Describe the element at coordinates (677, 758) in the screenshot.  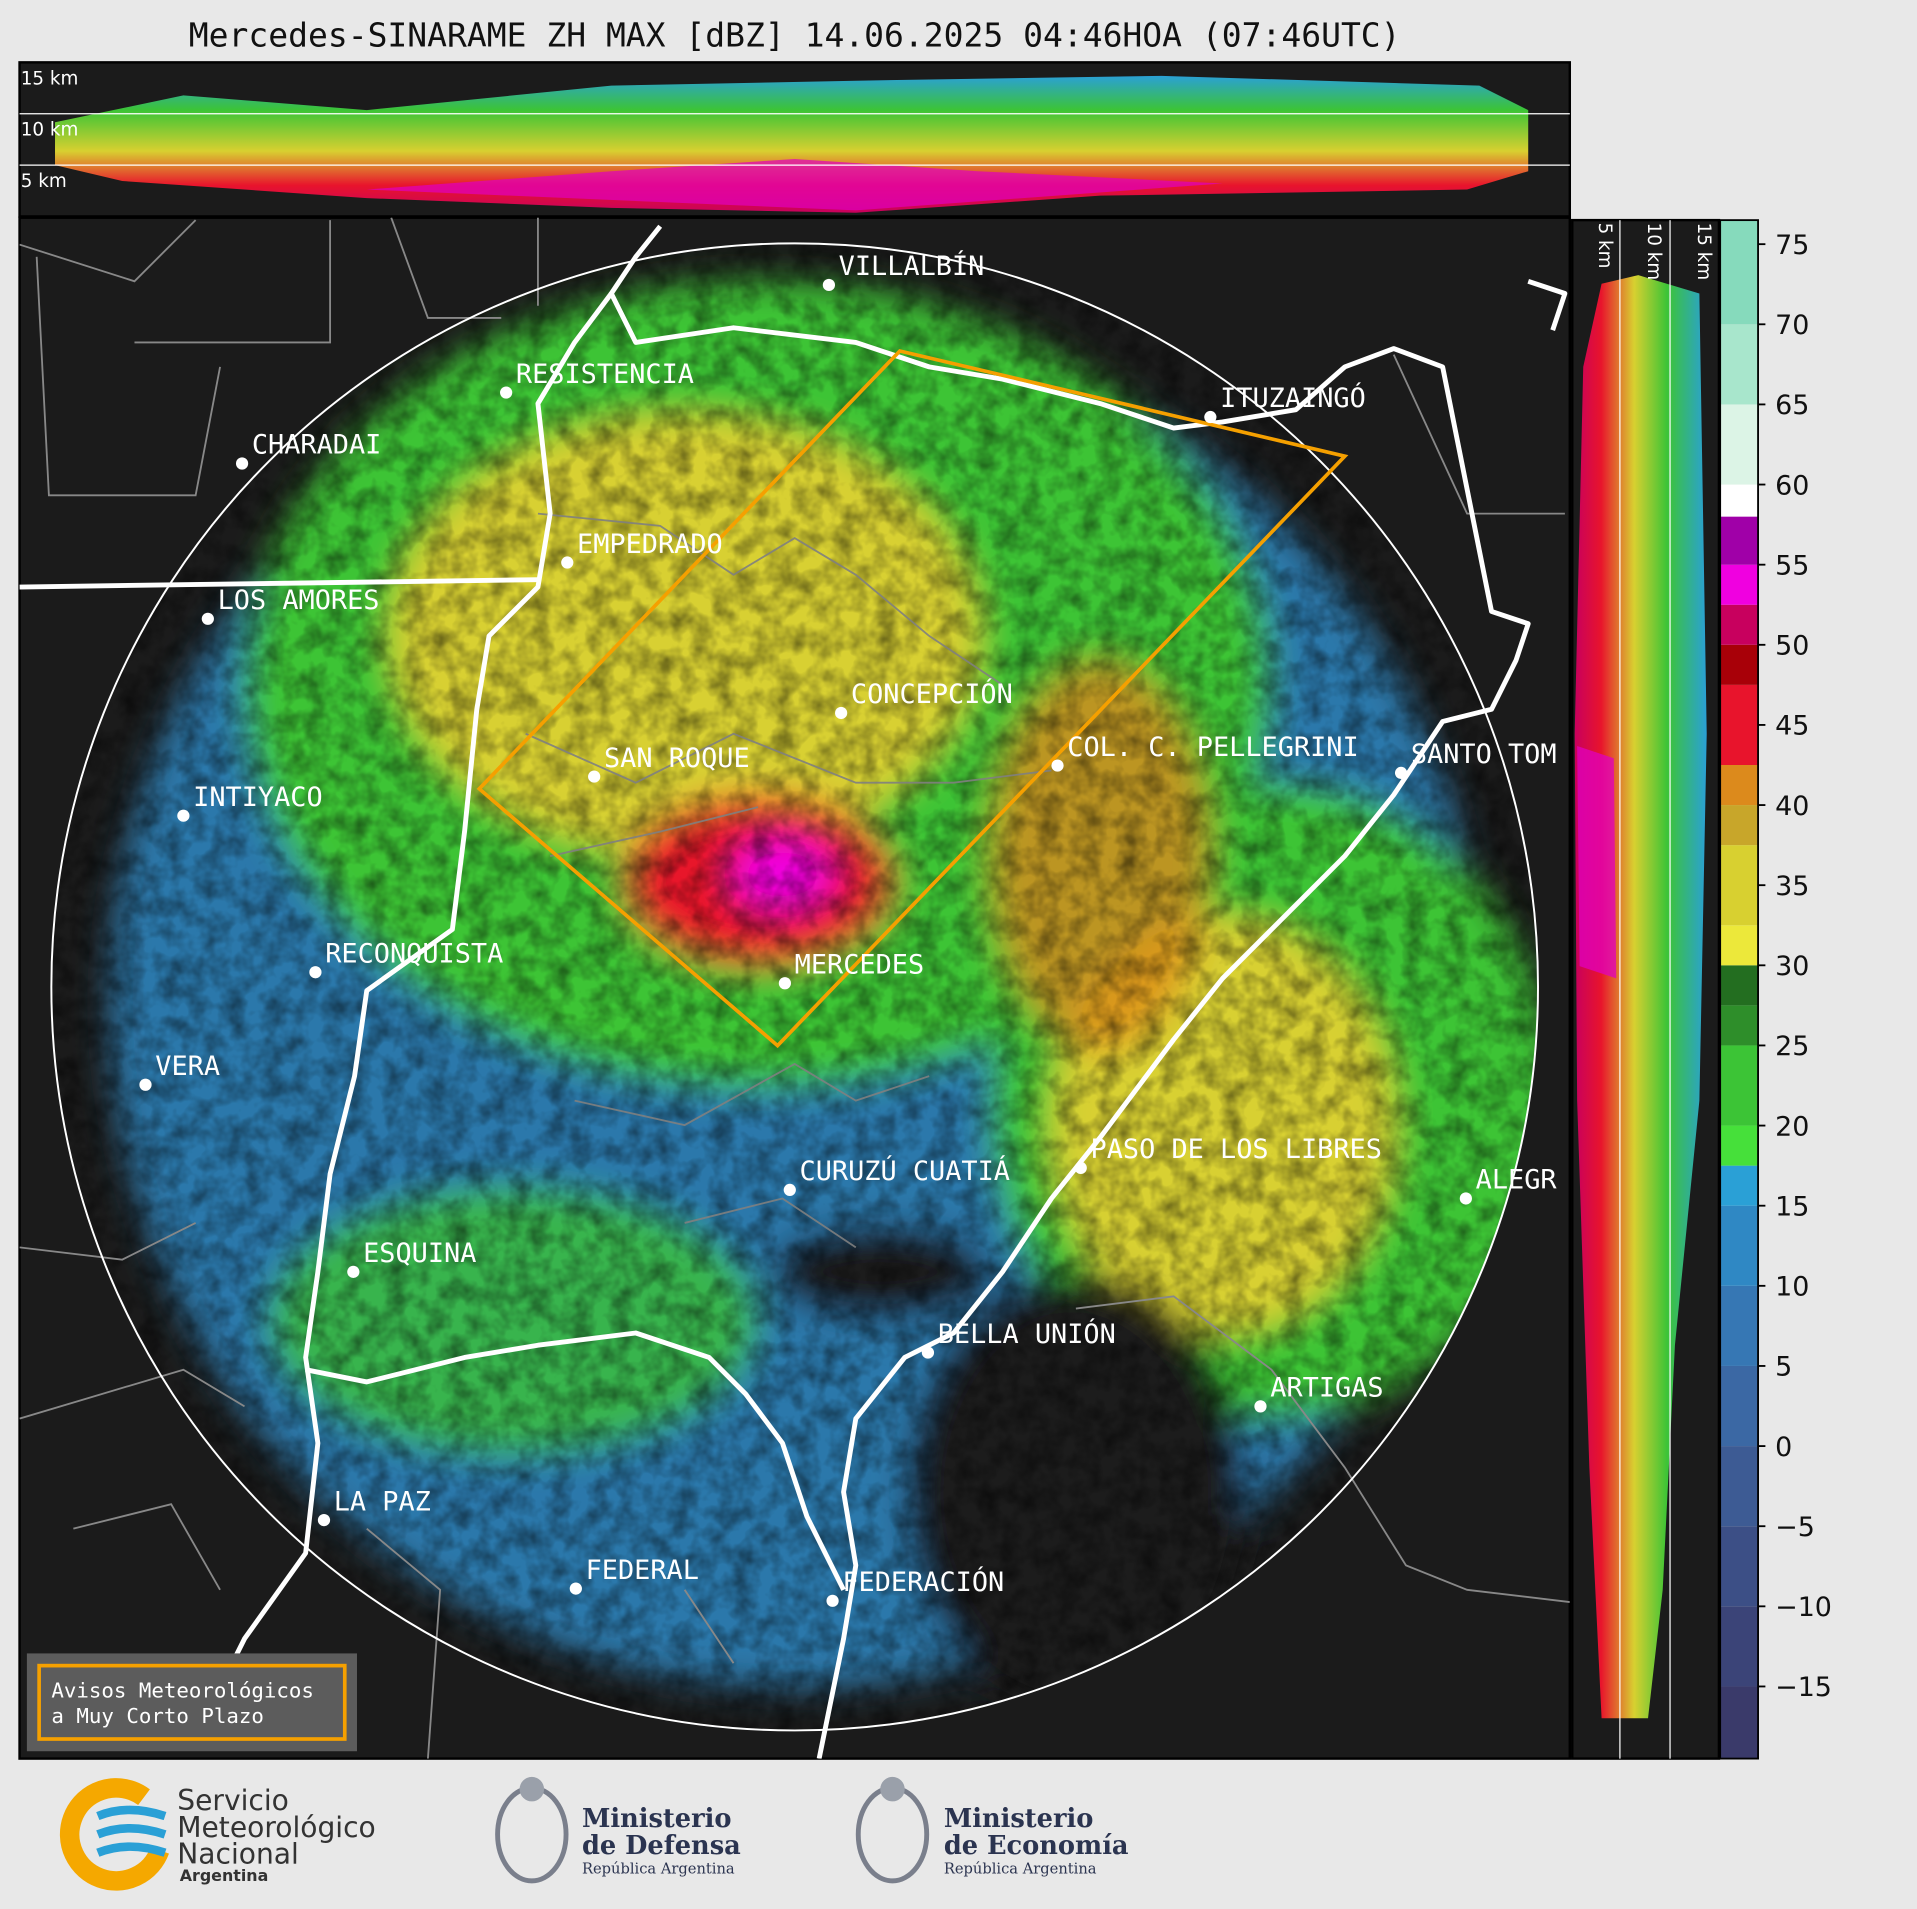
I see `city-label: SAN ROQUE` at that location.